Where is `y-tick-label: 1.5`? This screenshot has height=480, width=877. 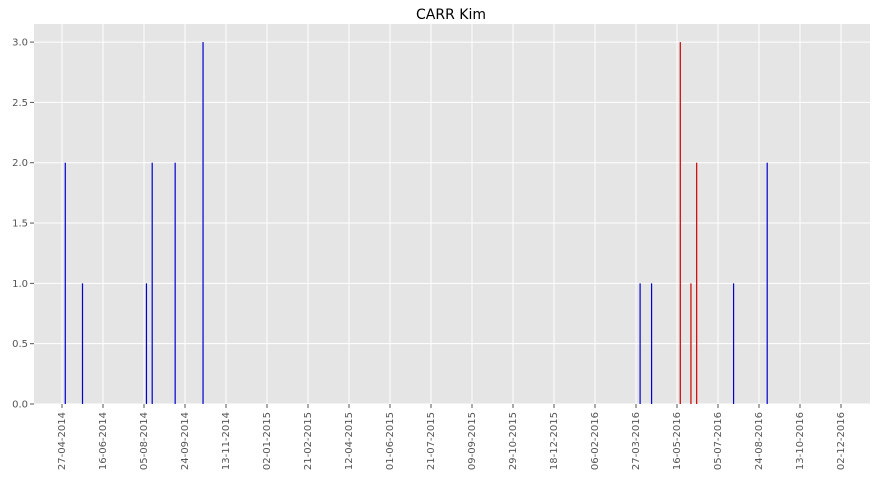
y-tick-label: 1.5 is located at coordinates (20, 224).